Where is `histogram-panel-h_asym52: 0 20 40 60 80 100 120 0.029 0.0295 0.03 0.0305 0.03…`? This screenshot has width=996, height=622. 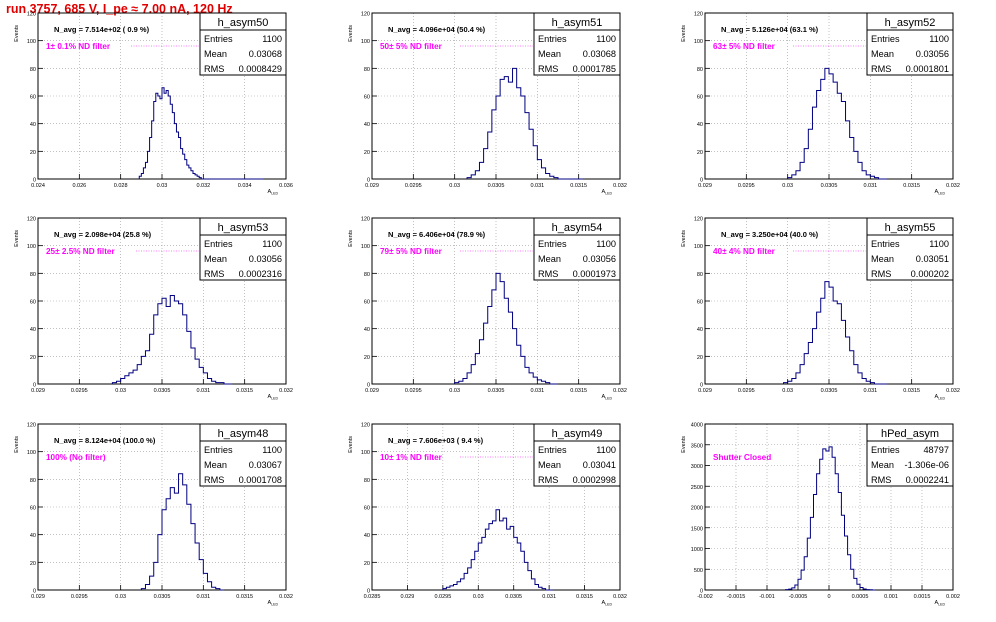 histogram-panel-h_asym52: 0 20 40 60 80 100 120 0.029 0.0295 0.03 0.0305 0.03… is located at coordinates (820, 104).